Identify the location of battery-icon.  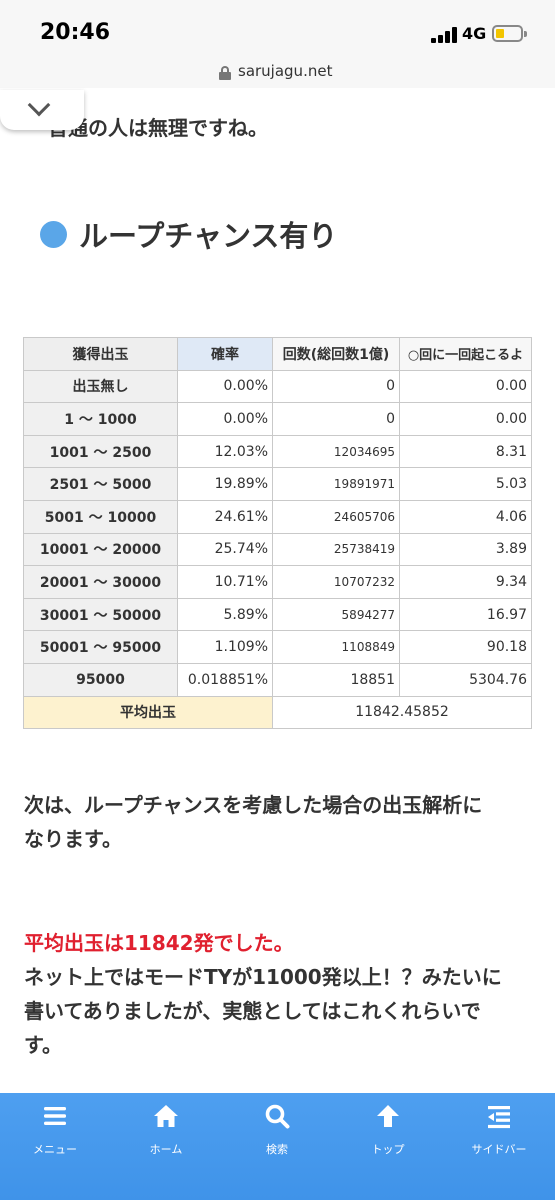
(509, 33).